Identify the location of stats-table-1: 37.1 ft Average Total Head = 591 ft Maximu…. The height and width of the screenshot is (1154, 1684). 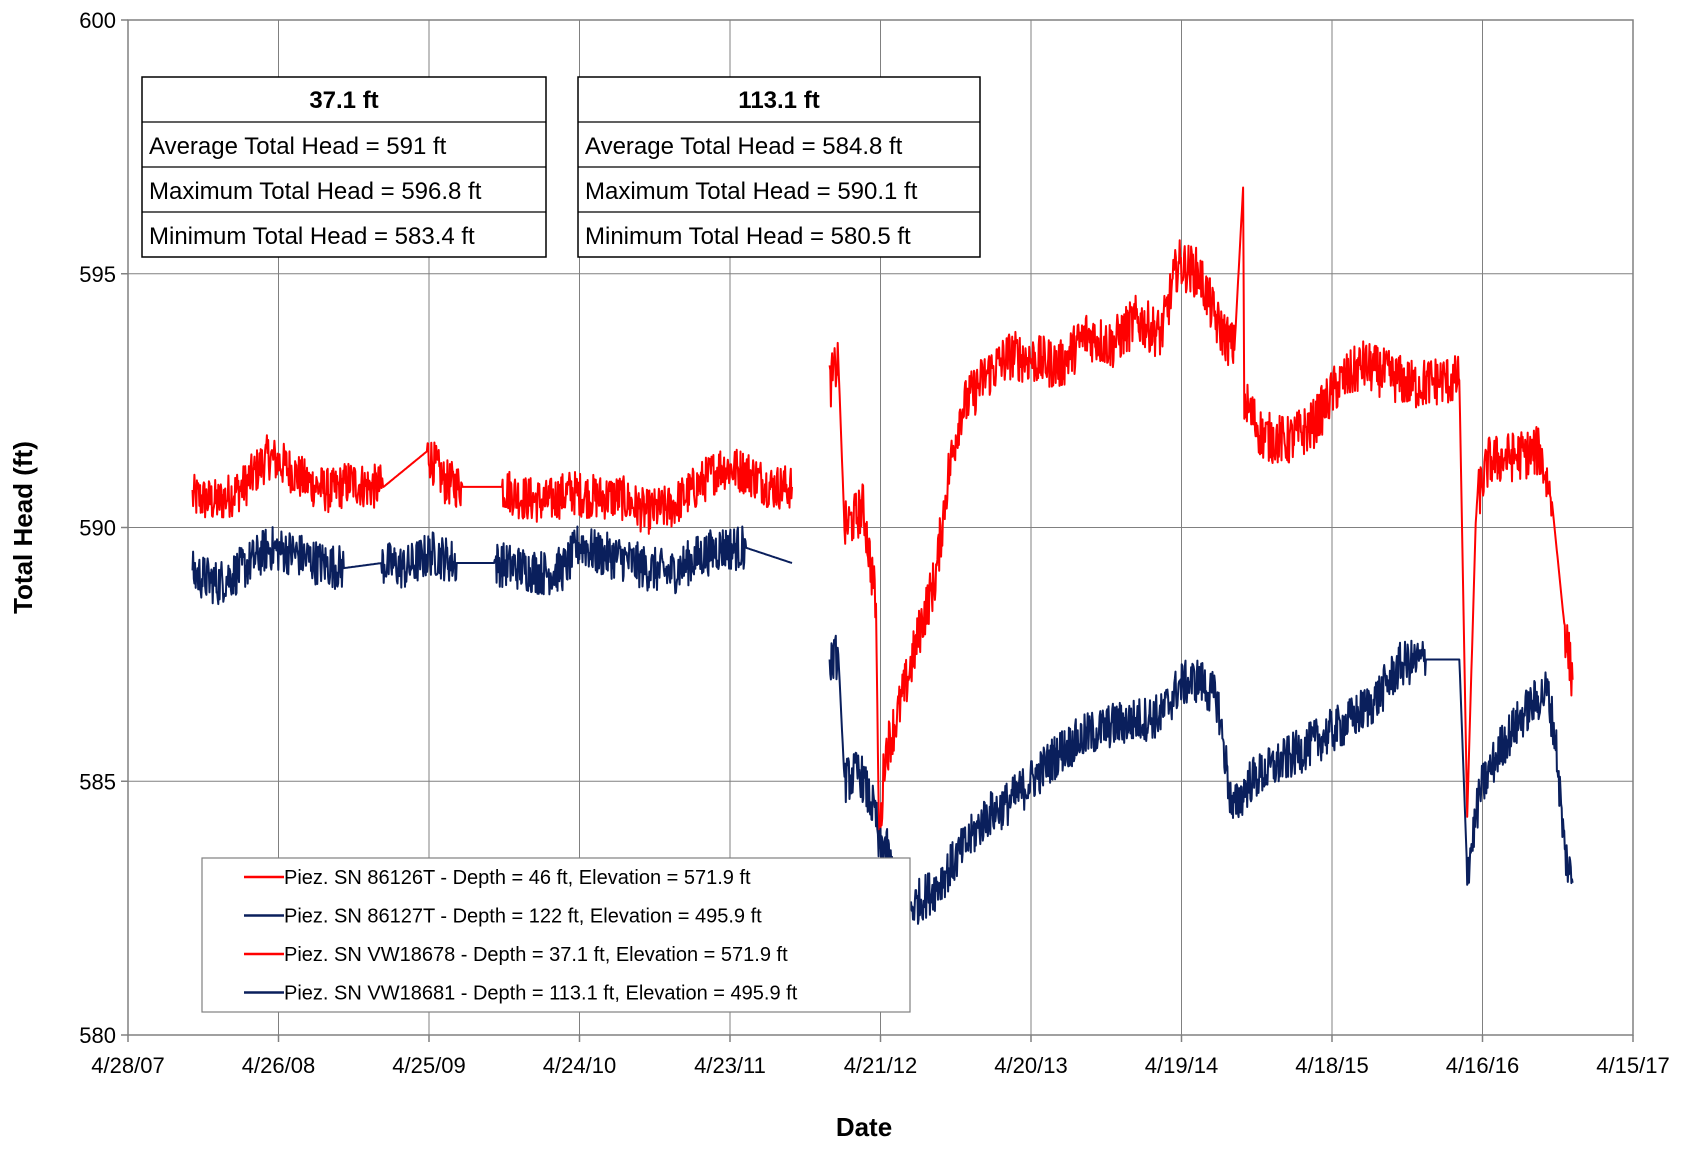
(344, 167).